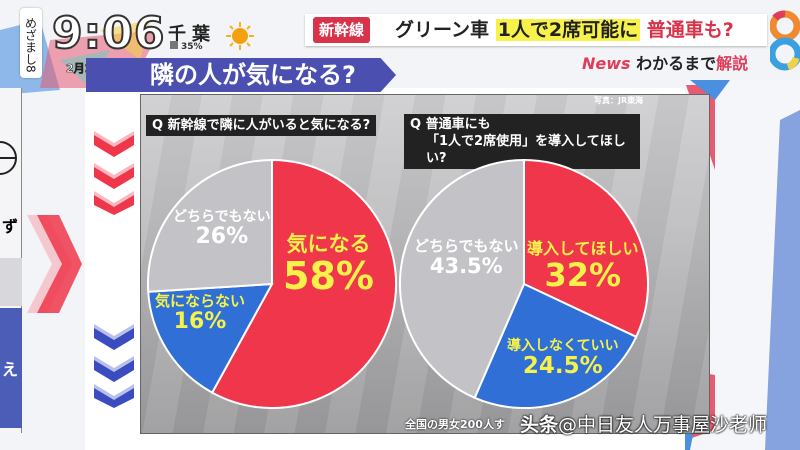 Image resolution: width=800 pixels, height=450 pixels. I want to click on chevron-right-icon, so click(54, 264).